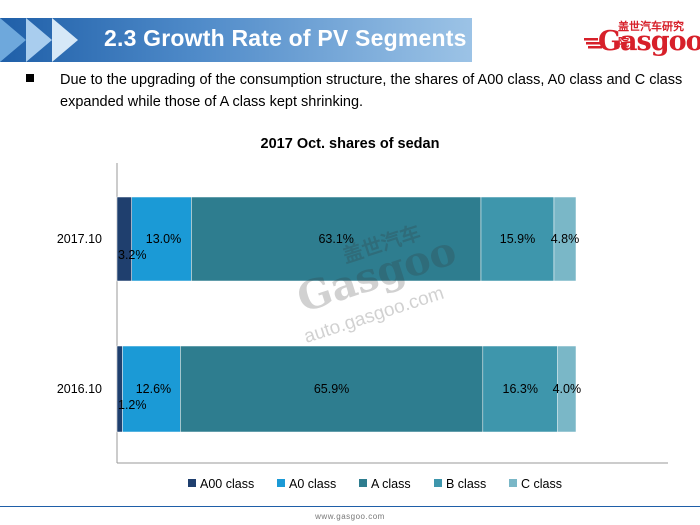  I want to click on gasgoo-logo: 盖世汽车研究院 Gasgoo, so click(642, 40).